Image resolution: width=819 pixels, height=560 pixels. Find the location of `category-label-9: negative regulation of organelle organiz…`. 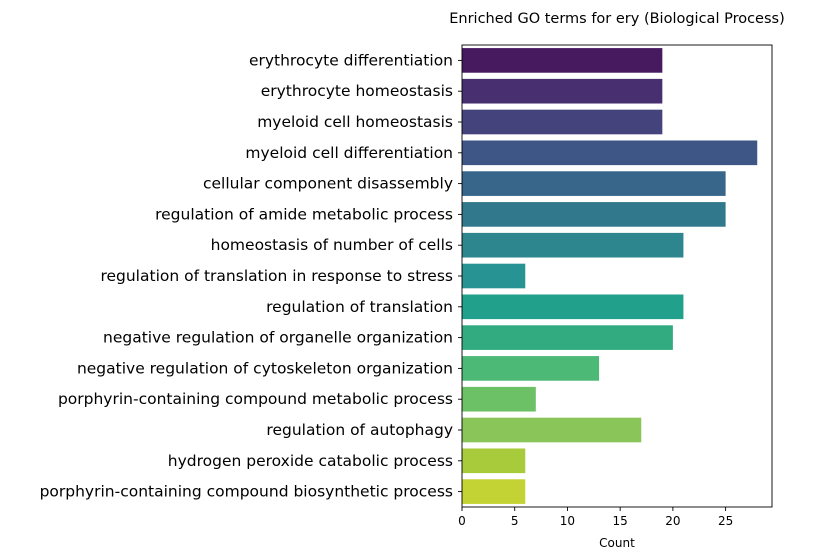

category-label-9: negative regulation of organelle organiz… is located at coordinates (278, 338).